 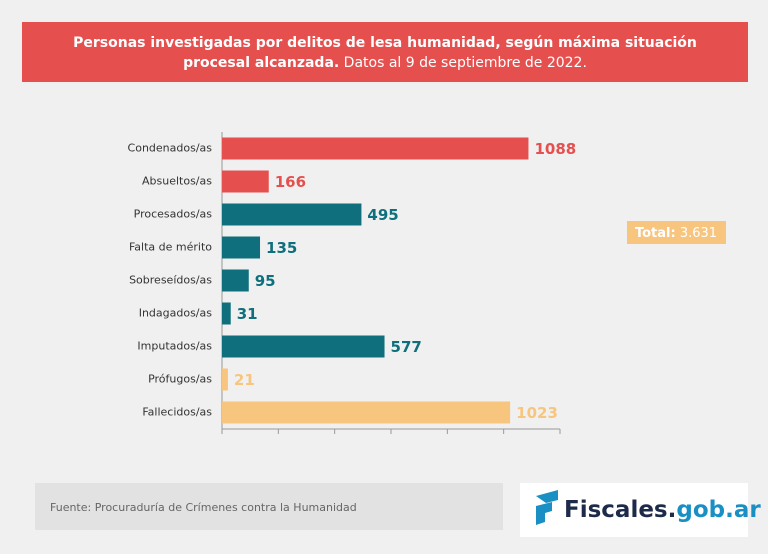 I want to click on logo-text: Fiscales.gob.ar, so click(x=662, y=510).